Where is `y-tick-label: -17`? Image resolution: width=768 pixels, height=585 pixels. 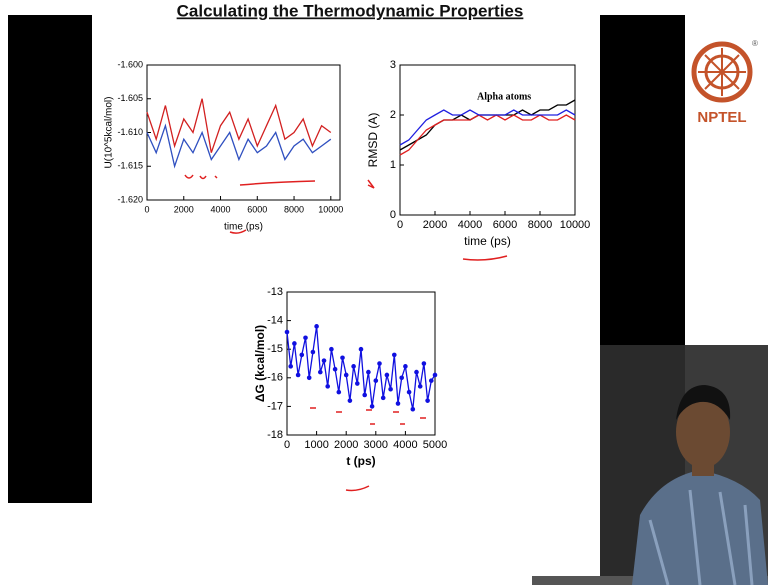
y-tick-label: -17 is located at coordinates (275, 406).